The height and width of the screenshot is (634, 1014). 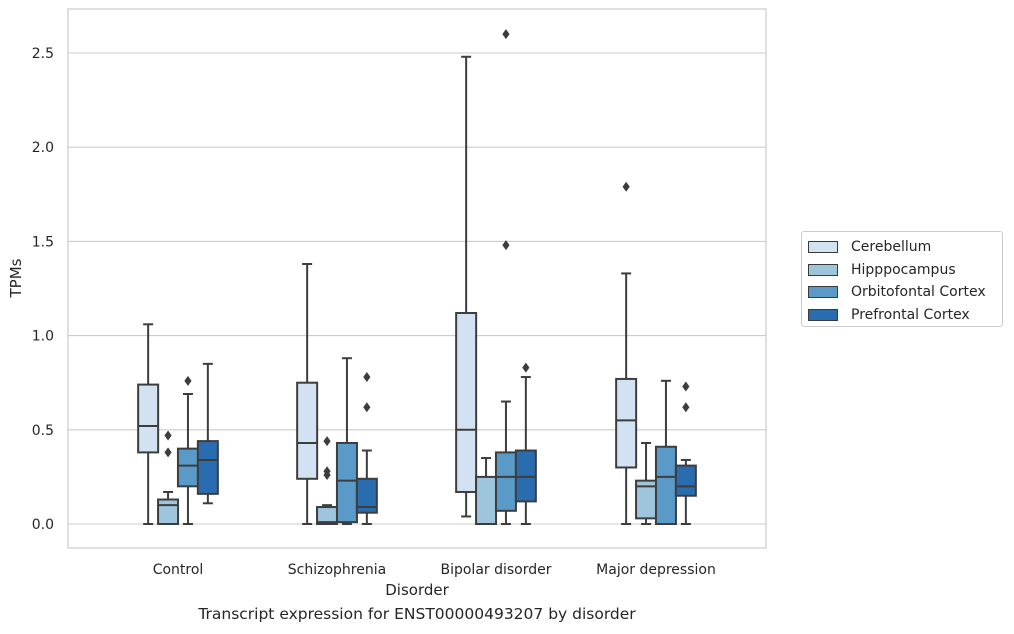 I want to click on x-tick-label: Control, so click(x=178, y=570).